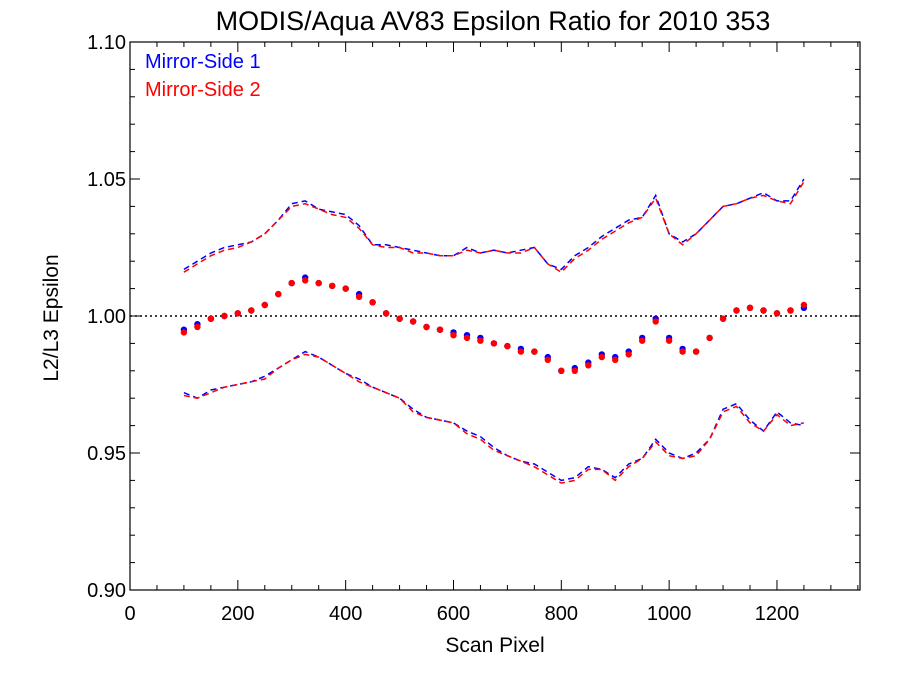 The width and height of the screenshot is (900, 675). I want to click on x-tick-label: 1200, so click(777, 614).